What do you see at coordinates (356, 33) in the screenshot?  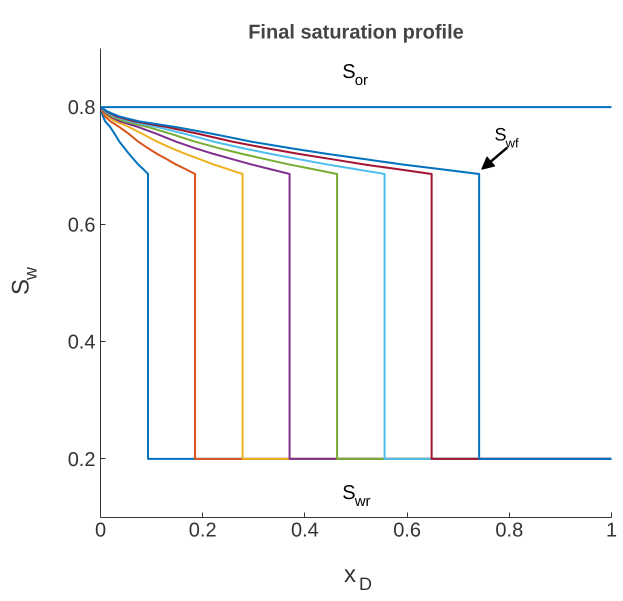 I see `chart-title: Final saturation profile` at bounding box center [356, 33].